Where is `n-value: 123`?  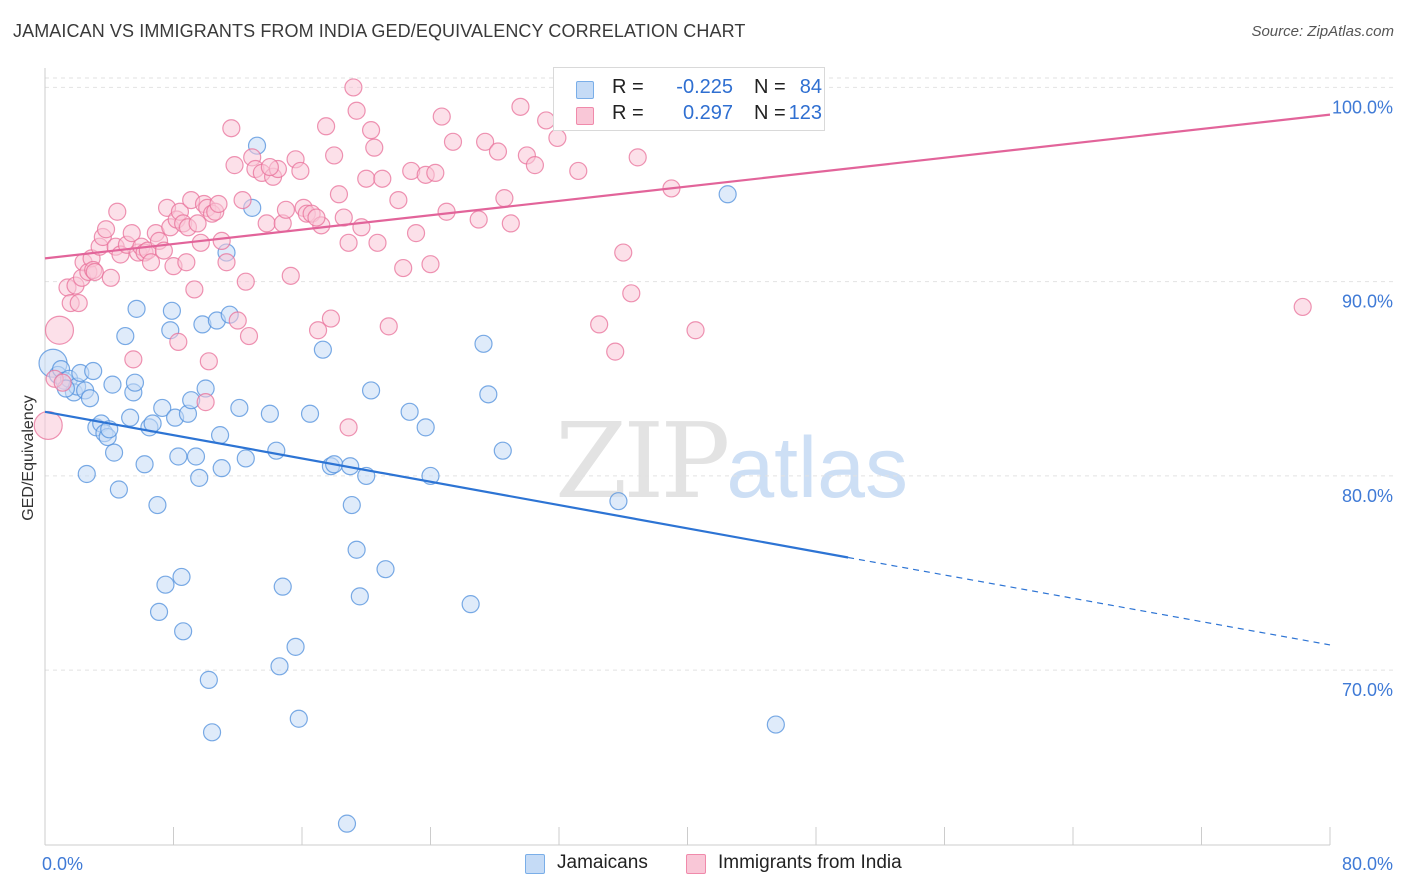 n-value: 123 is located at coordinates (805, 113).